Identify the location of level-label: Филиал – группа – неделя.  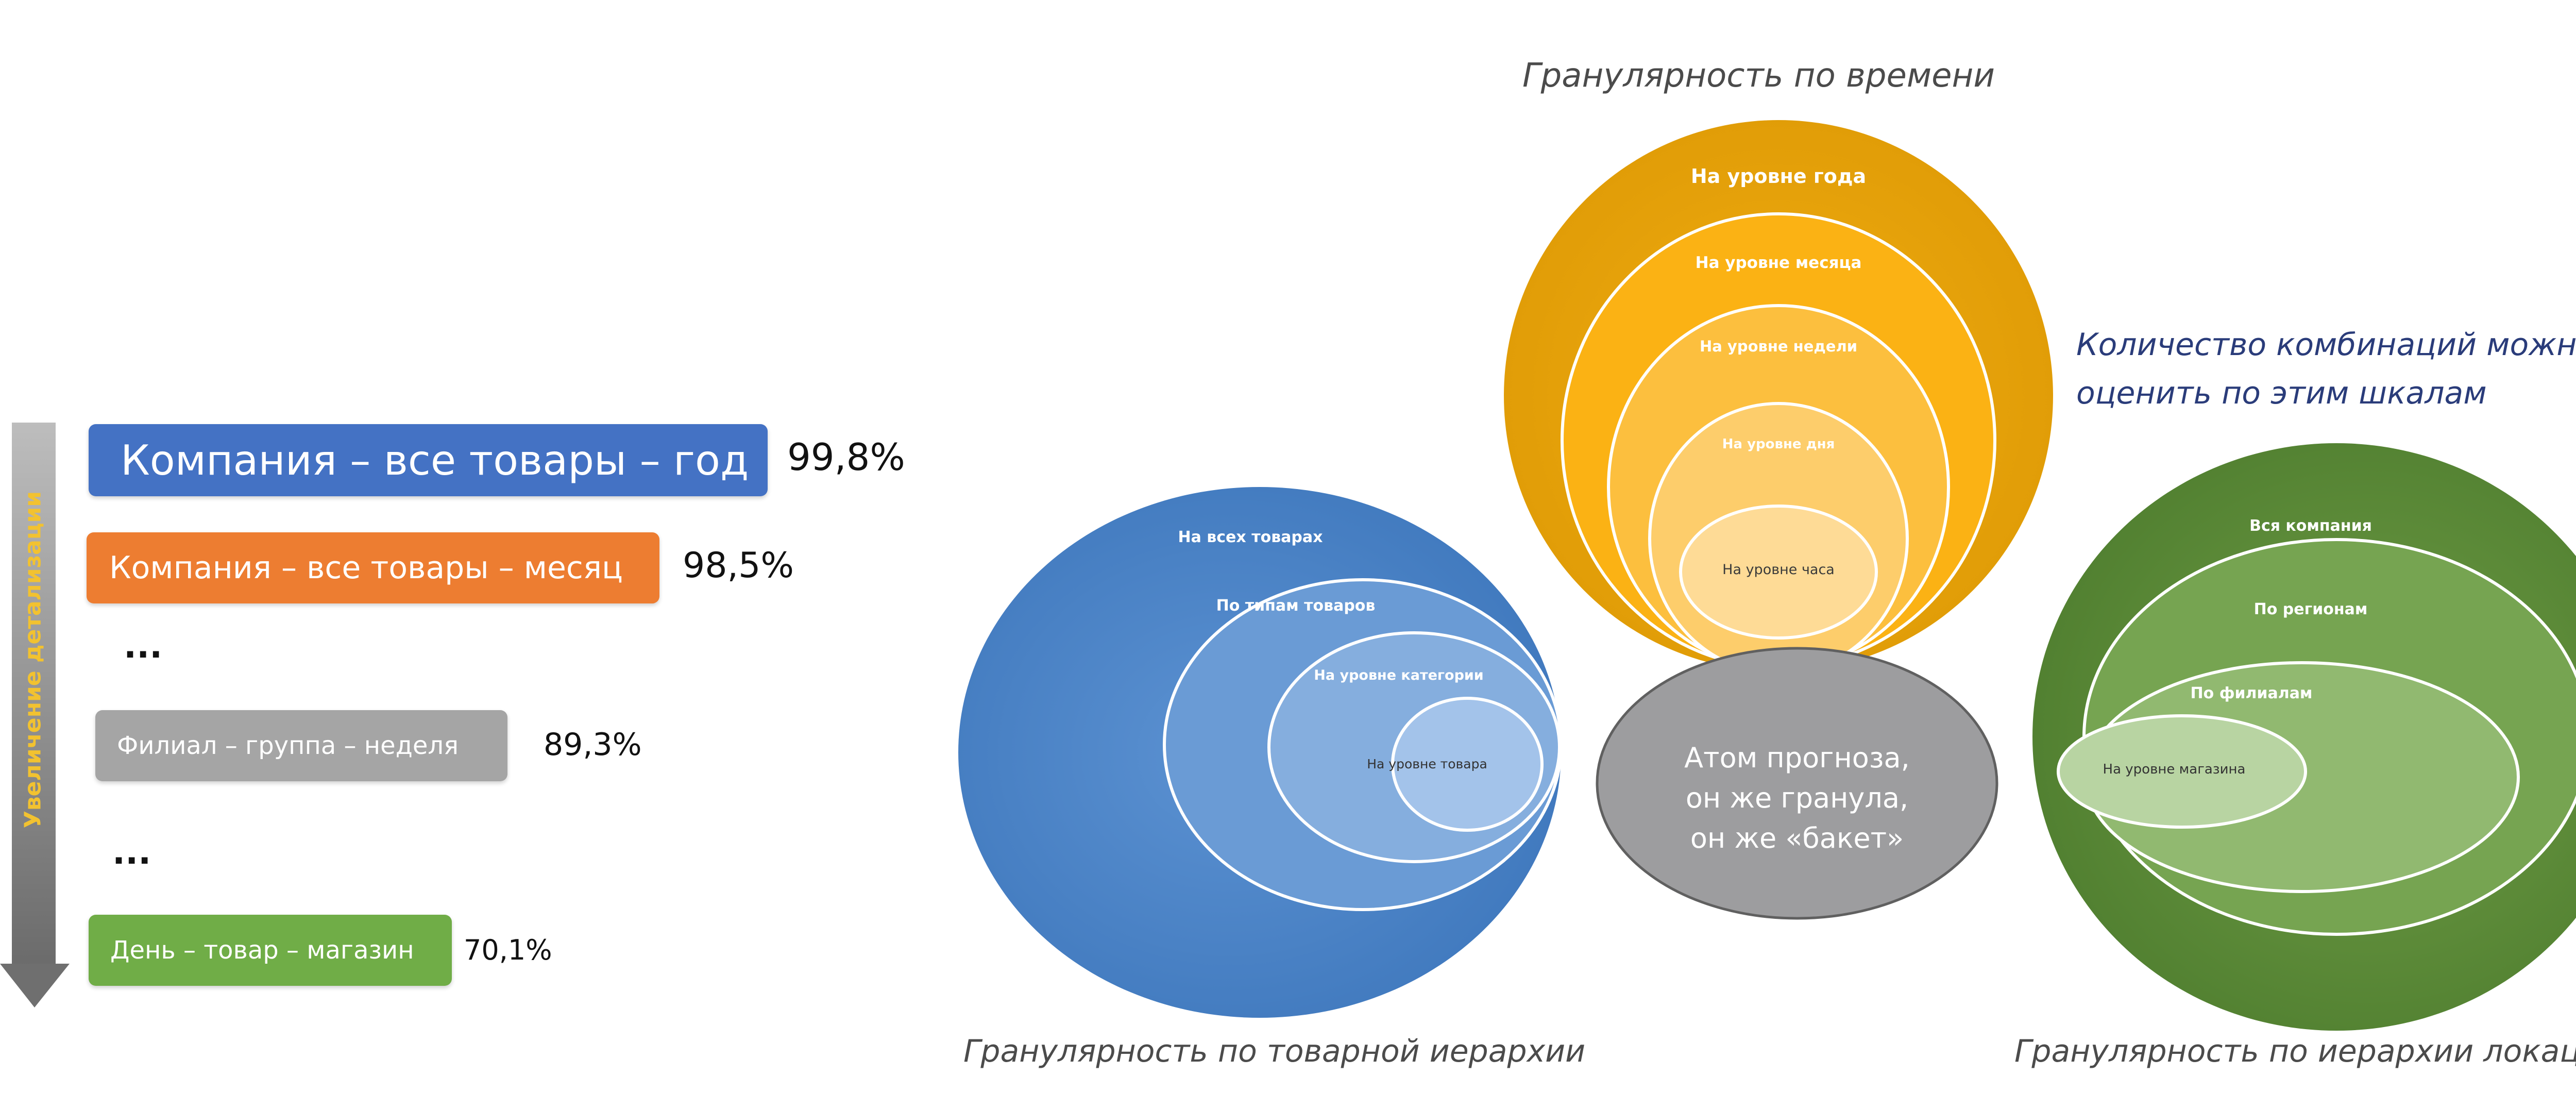
(288, 745).